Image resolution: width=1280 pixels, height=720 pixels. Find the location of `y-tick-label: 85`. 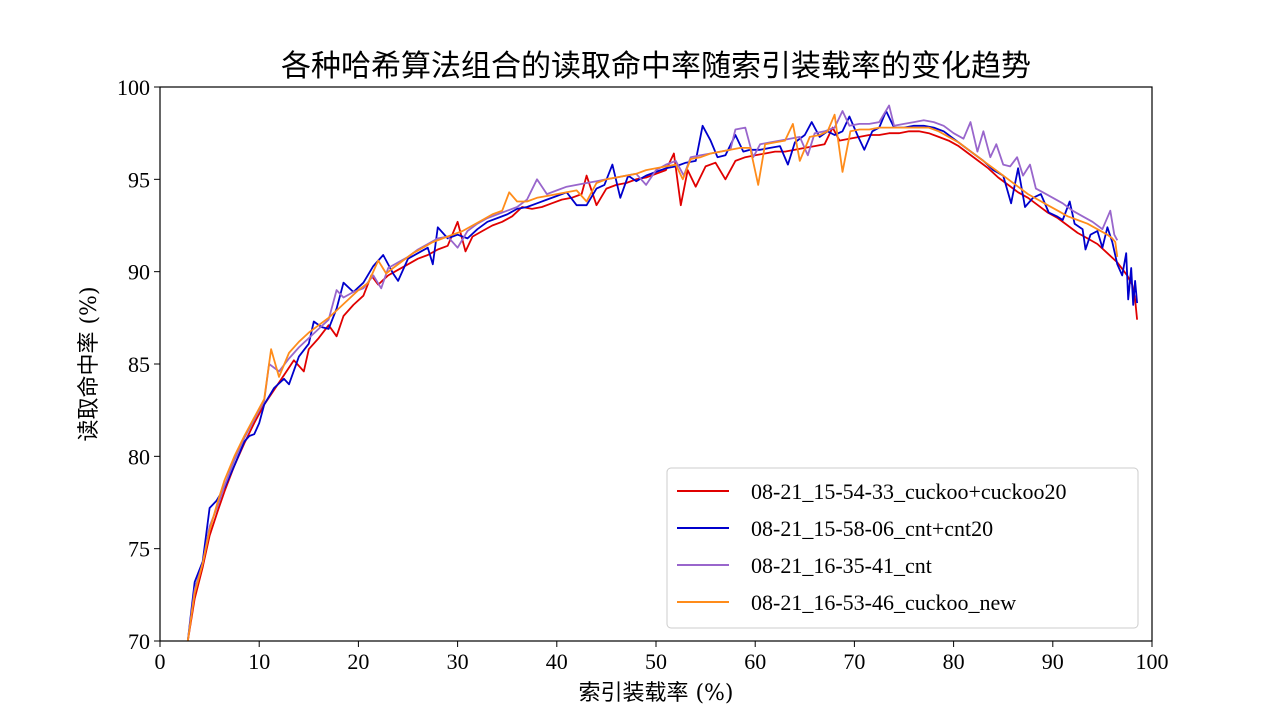

y-tick-label: 85 is located at coordinates (139, 364).